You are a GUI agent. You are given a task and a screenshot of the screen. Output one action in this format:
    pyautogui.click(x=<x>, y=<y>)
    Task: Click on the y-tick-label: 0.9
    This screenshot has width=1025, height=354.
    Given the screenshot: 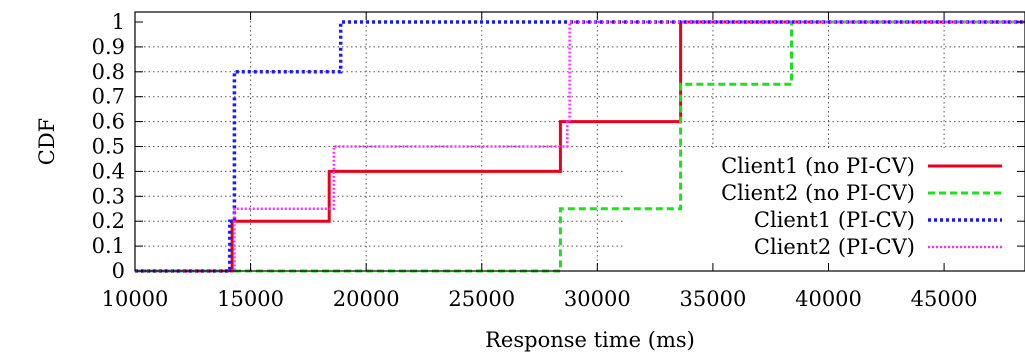 What is the action you would take?
    pyautogui.click(x=108, y=47)
    